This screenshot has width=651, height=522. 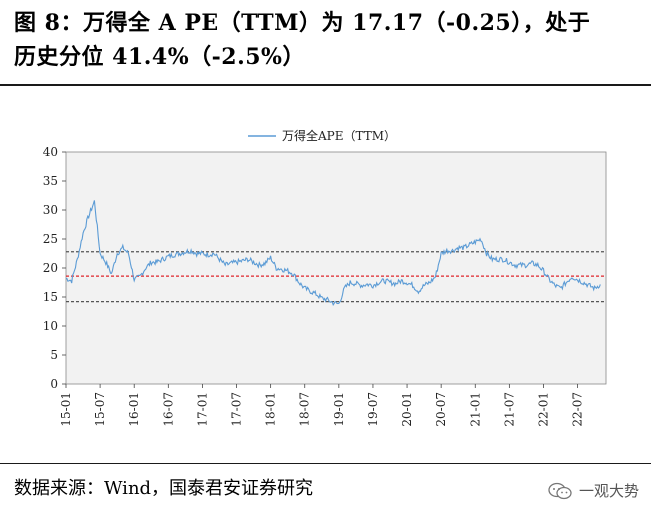 What do you see at coordinates (159, 57) in the screenshot?
I see `figure-title-line2: 历史分位 41.4%（-2.5%）` at bounding box center [159, 57].